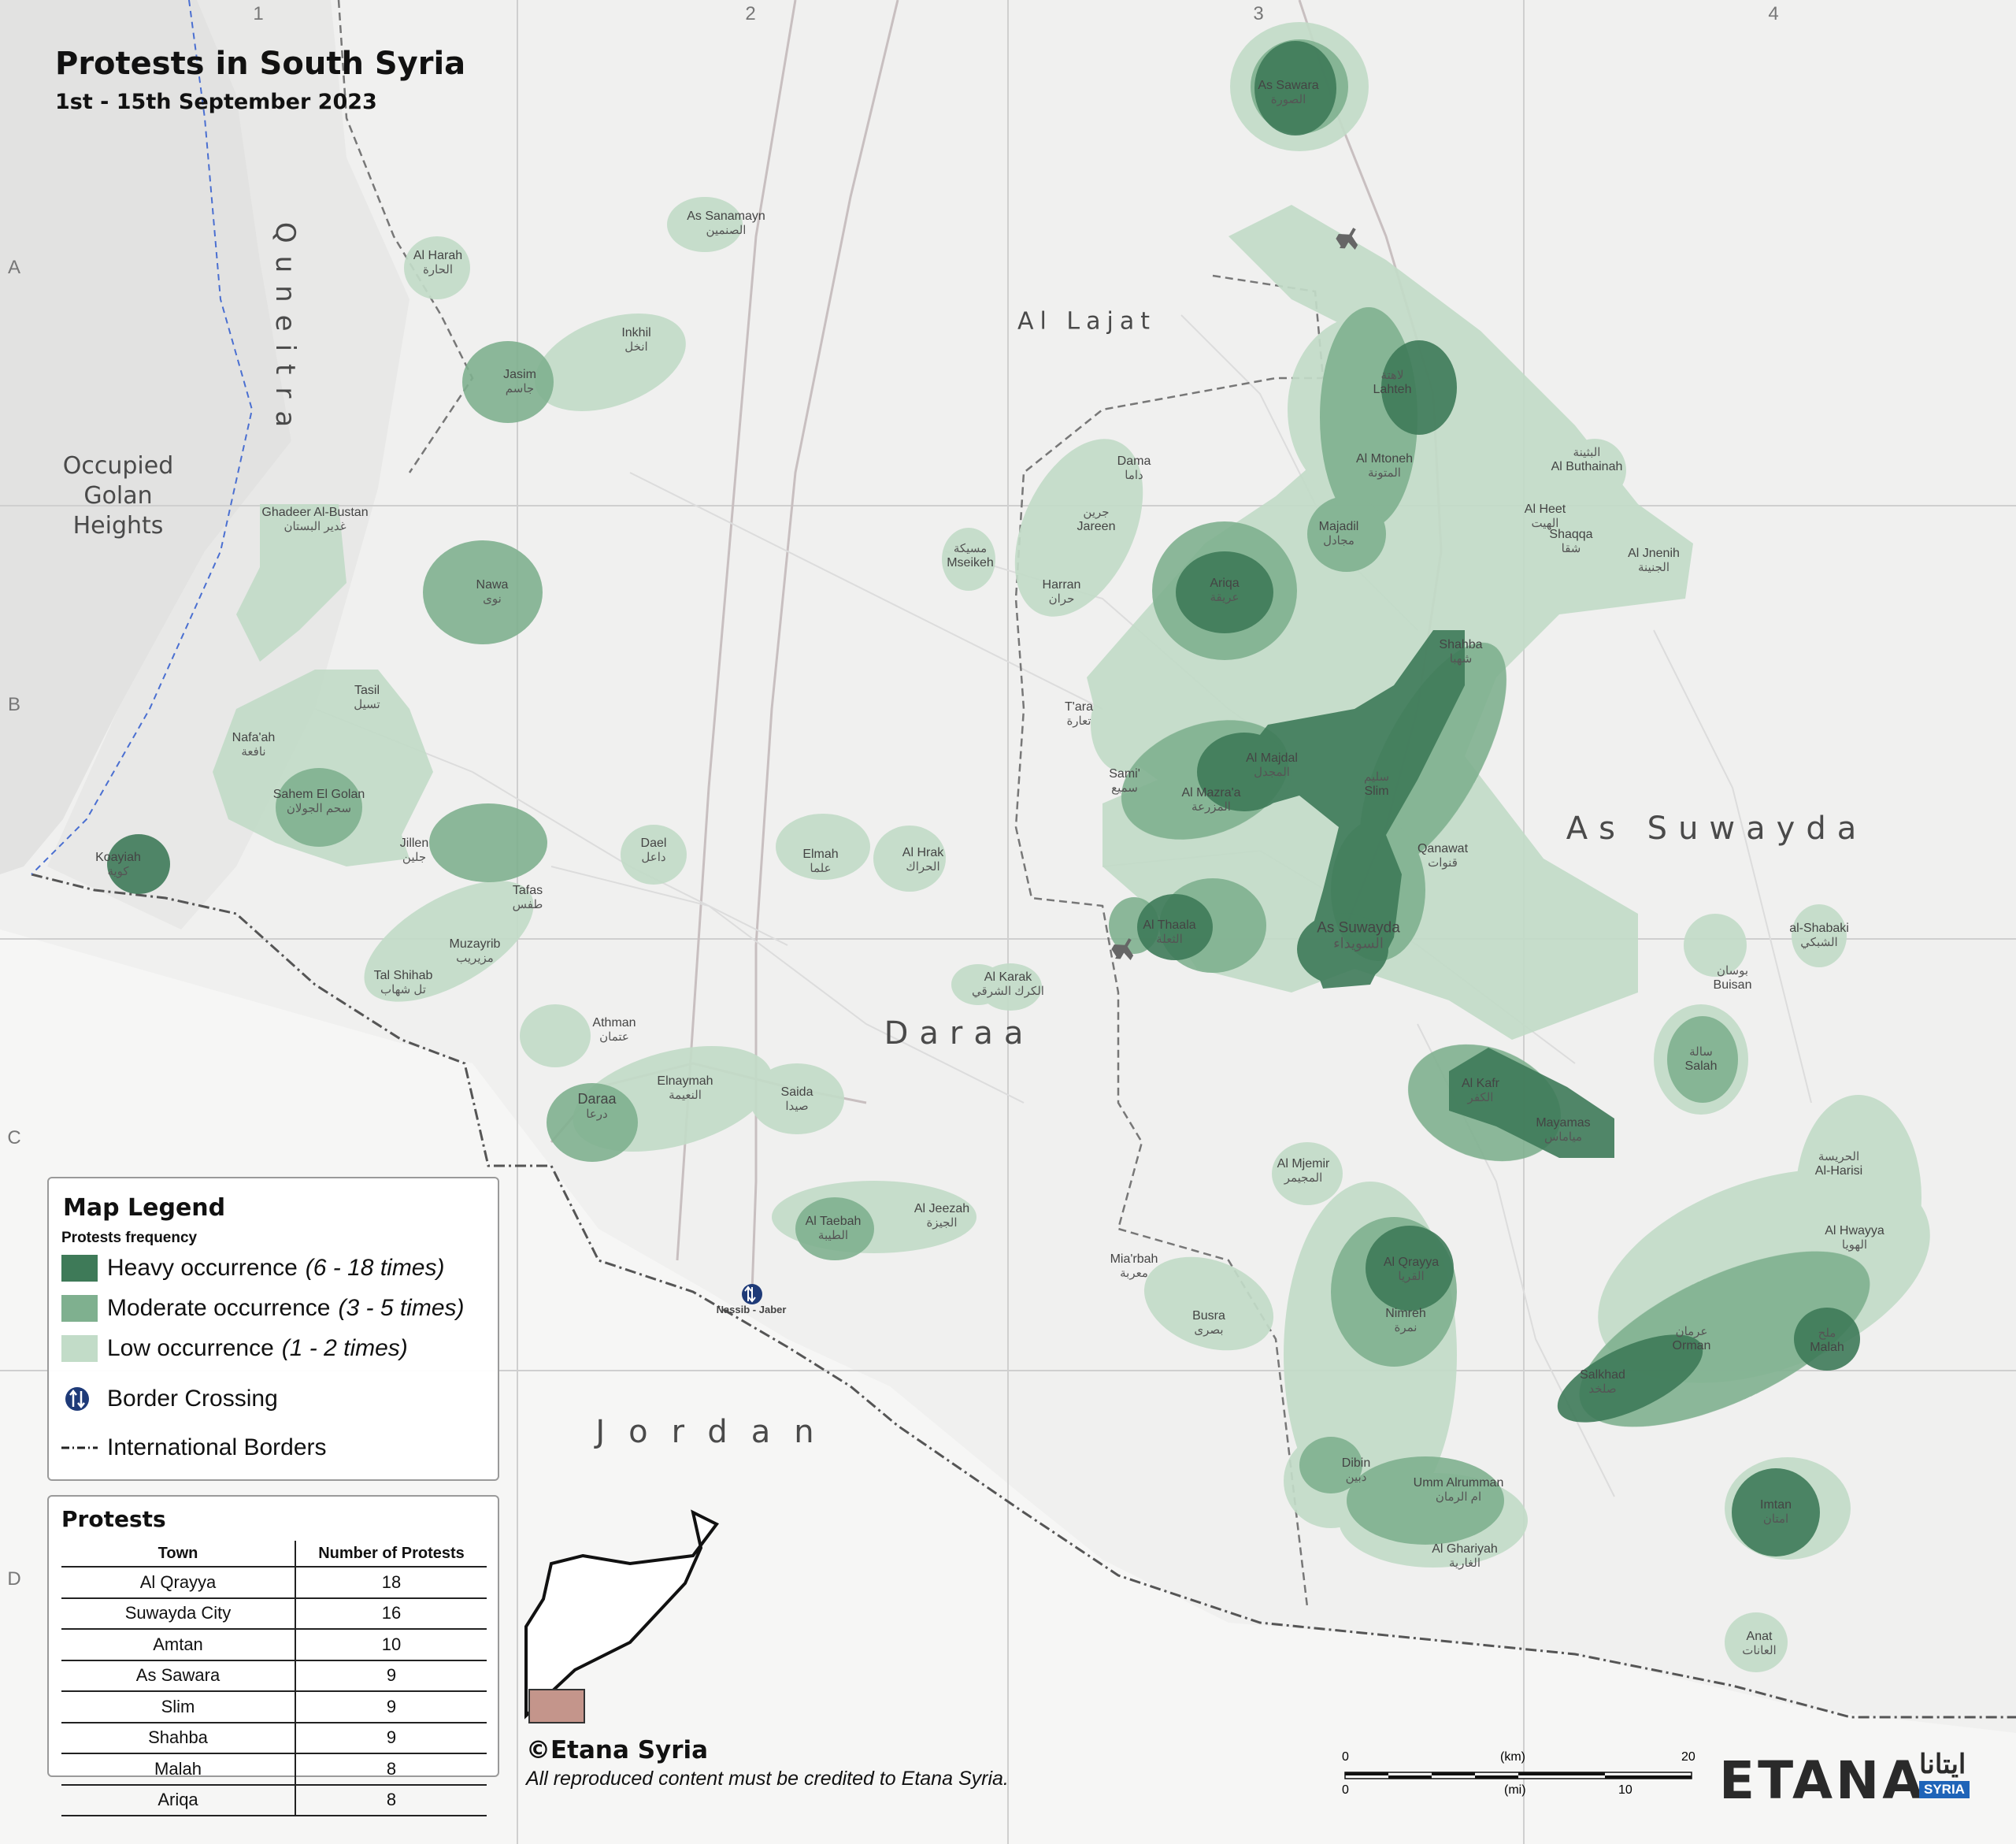  I want to click on scale-mi-unit: (mi), so click(1515, 1790).